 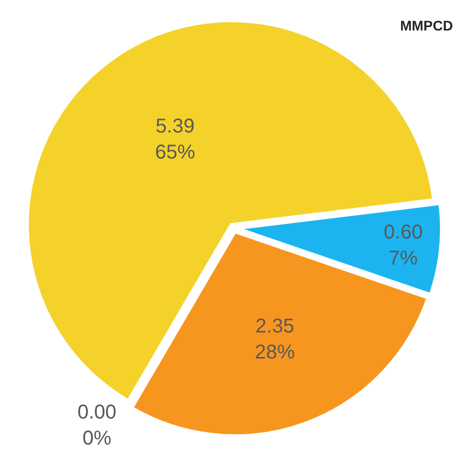 What do you see at coordinates (426, 26) in the screenshot?
I see `chart-title: MMPCD` at bounding box center [426, 26].